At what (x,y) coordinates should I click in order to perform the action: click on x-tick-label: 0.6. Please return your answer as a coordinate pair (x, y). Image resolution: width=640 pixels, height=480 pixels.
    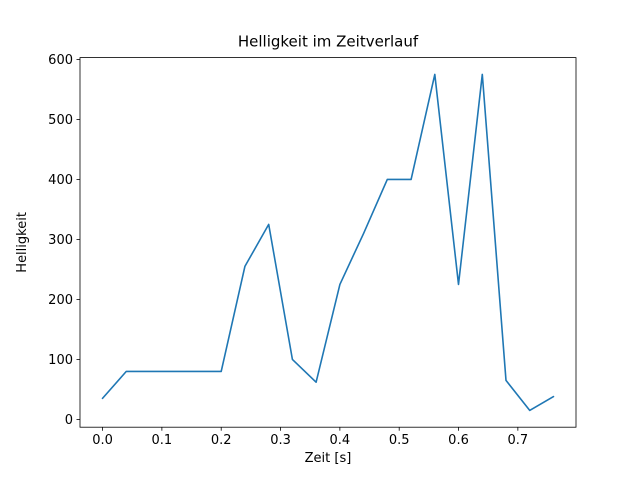
    Looking at the image, I should click on (458, 440).